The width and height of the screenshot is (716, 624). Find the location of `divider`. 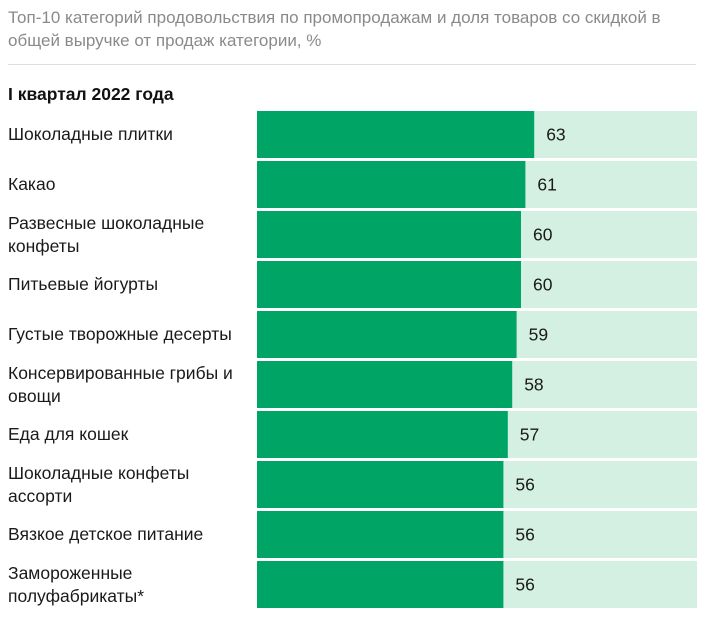

divider is located at coordinates (352, 64).